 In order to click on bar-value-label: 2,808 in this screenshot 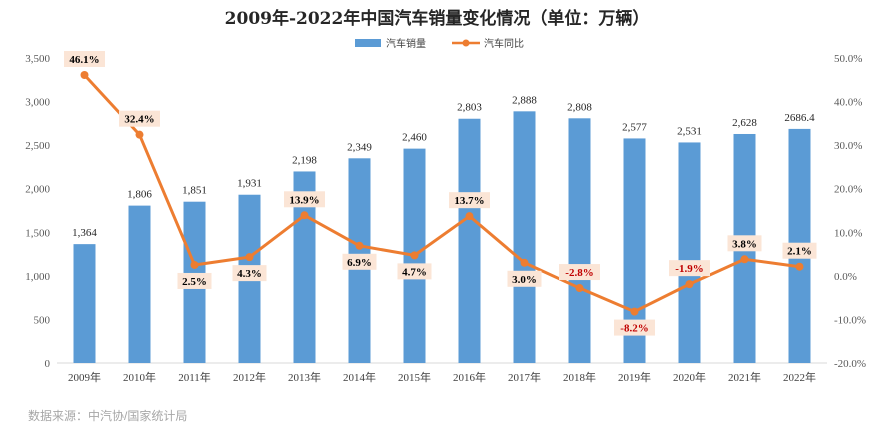, I will do `click(579, 107)`.